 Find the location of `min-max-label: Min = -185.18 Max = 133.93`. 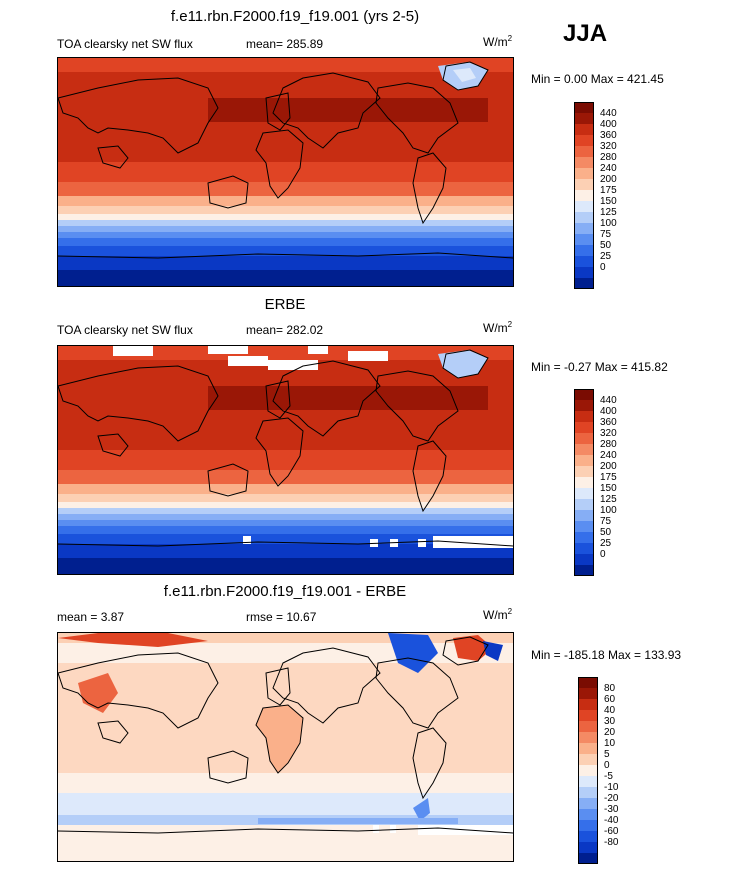

min-max-label: Min = -185.18 Max = 133.93 is located at coordinates (606, 655).